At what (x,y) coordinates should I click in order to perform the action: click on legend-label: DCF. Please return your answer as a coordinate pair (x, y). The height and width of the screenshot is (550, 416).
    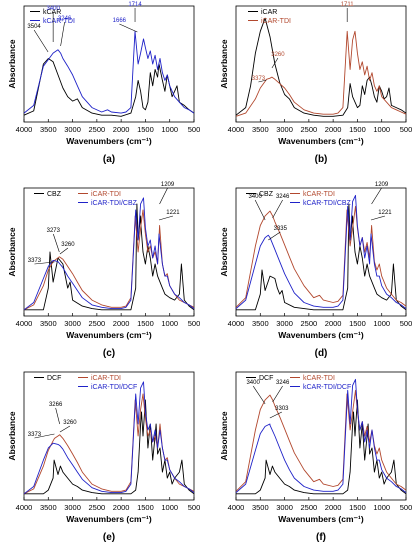
    Looking at the image, I should click on (266, 378).